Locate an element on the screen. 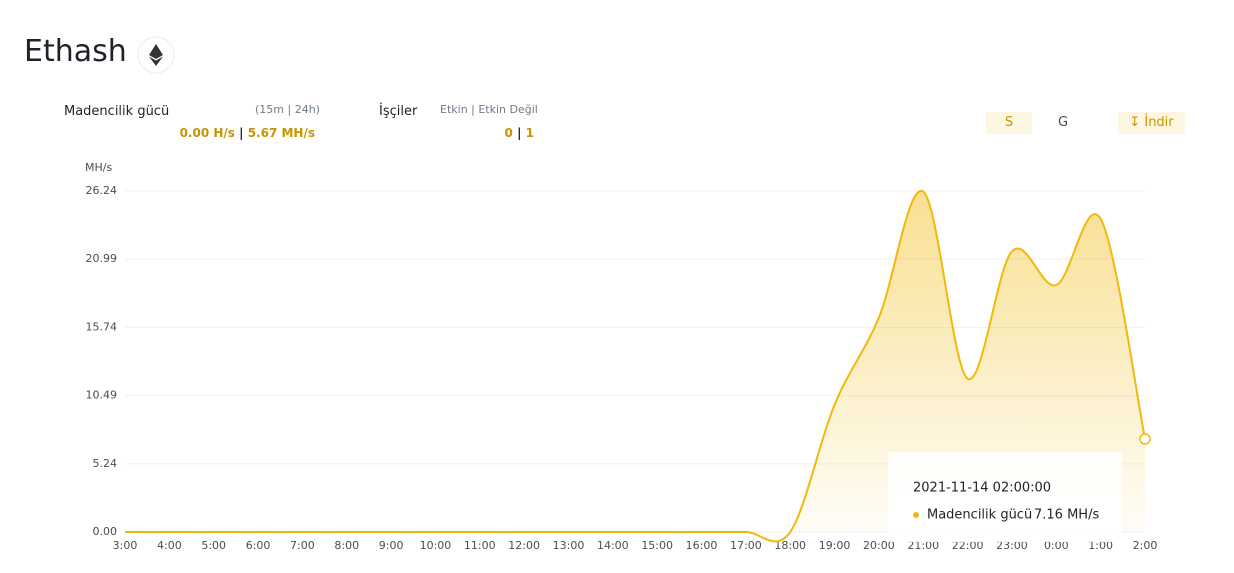  x-tick-label: 6:00 is located at coordinates (258, 545).